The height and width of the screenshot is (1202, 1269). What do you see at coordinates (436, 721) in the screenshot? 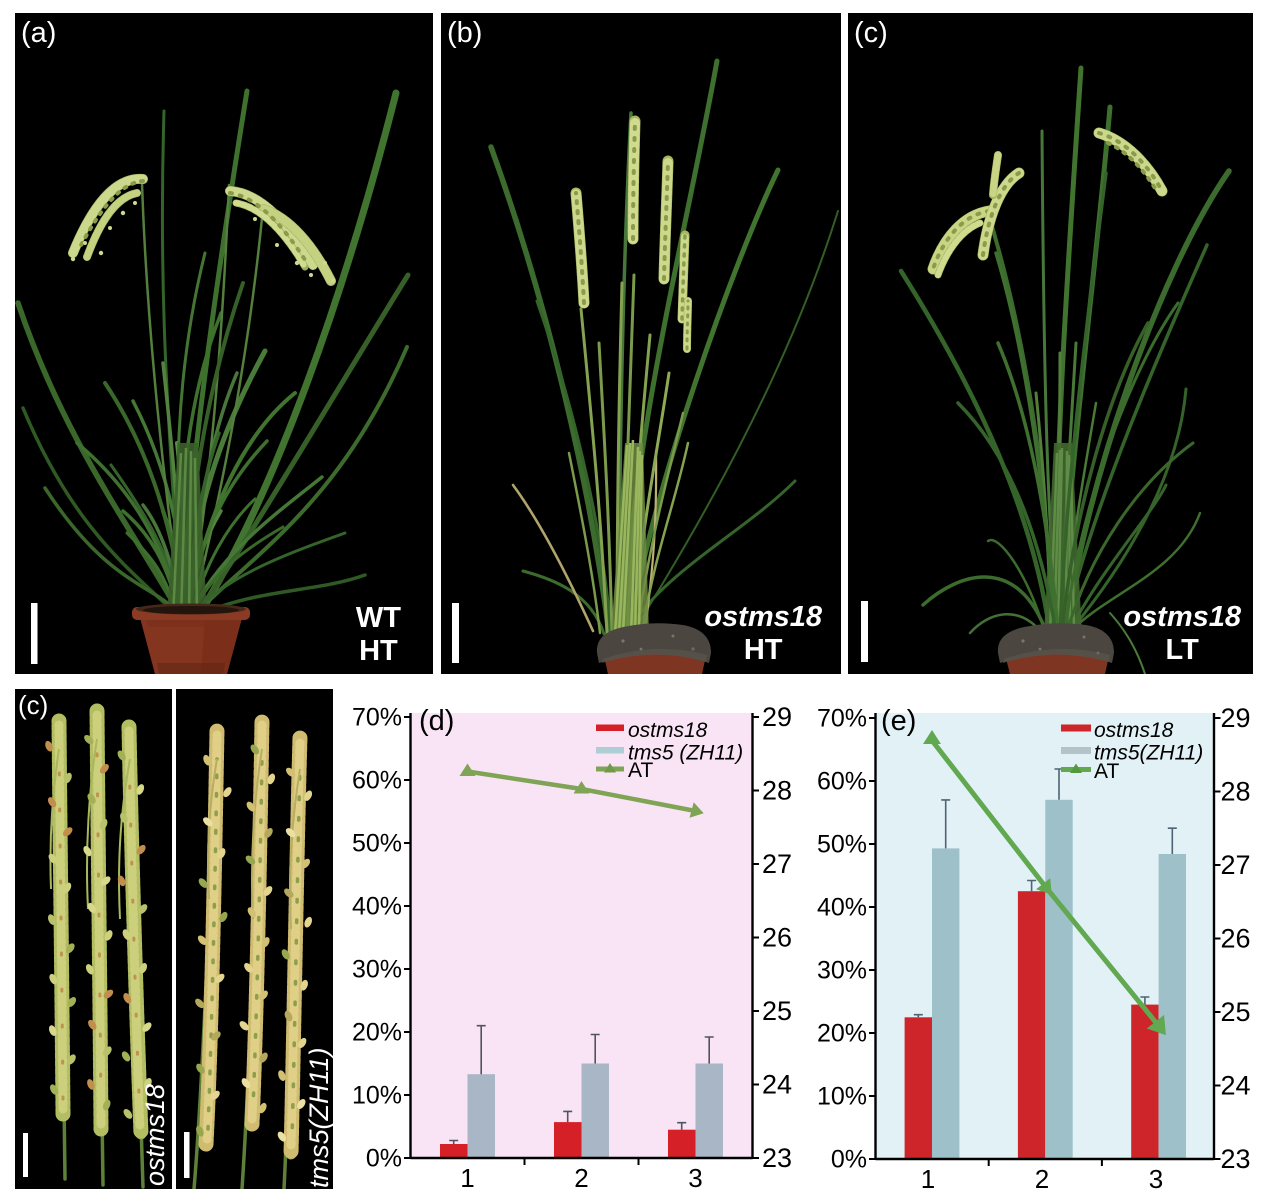
I see `svg-text: (d)` at bounding box center [436, 721].